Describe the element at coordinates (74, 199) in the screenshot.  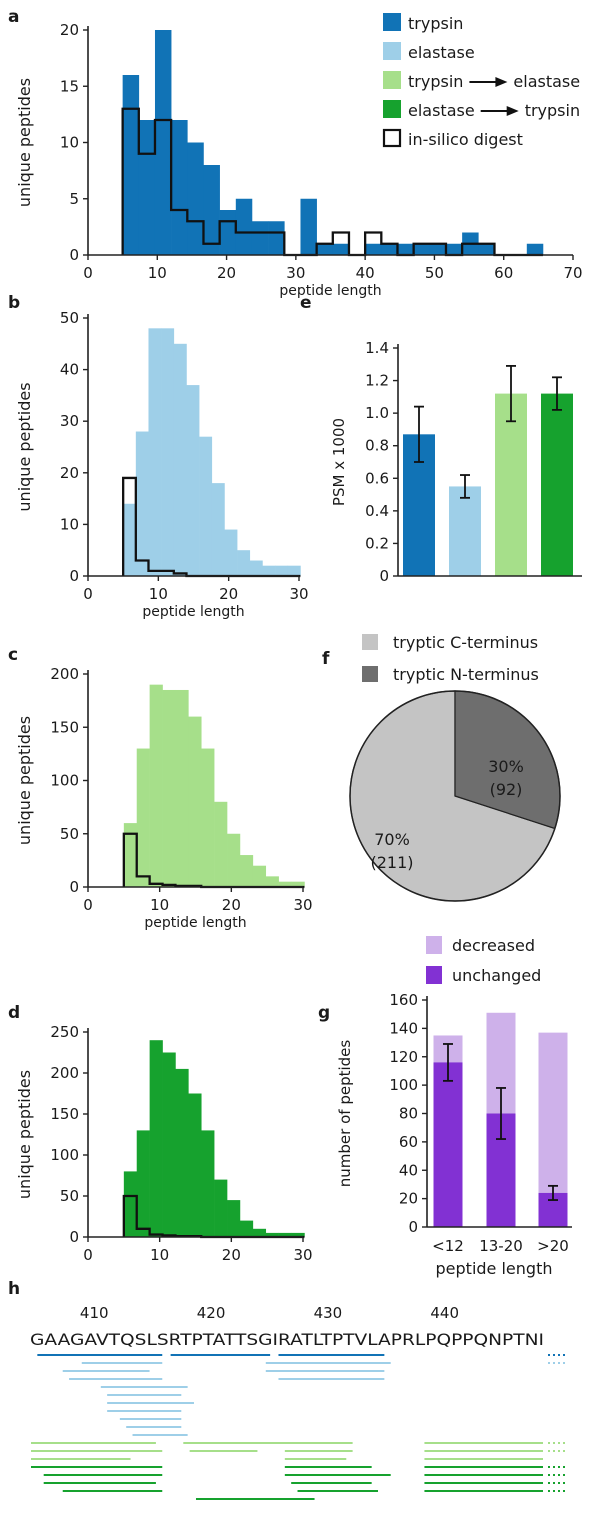
I see `y-tick-label: 5` at that location.